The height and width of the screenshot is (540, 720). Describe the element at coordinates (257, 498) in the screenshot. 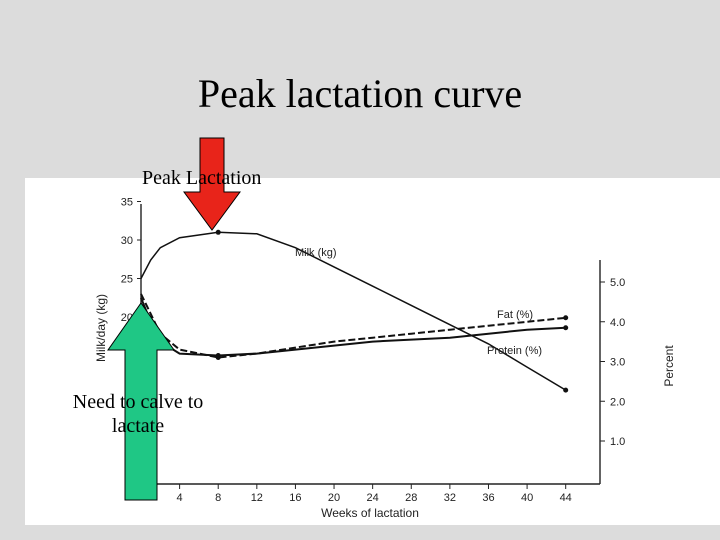

I see `x-tick-label: 12` at that location.